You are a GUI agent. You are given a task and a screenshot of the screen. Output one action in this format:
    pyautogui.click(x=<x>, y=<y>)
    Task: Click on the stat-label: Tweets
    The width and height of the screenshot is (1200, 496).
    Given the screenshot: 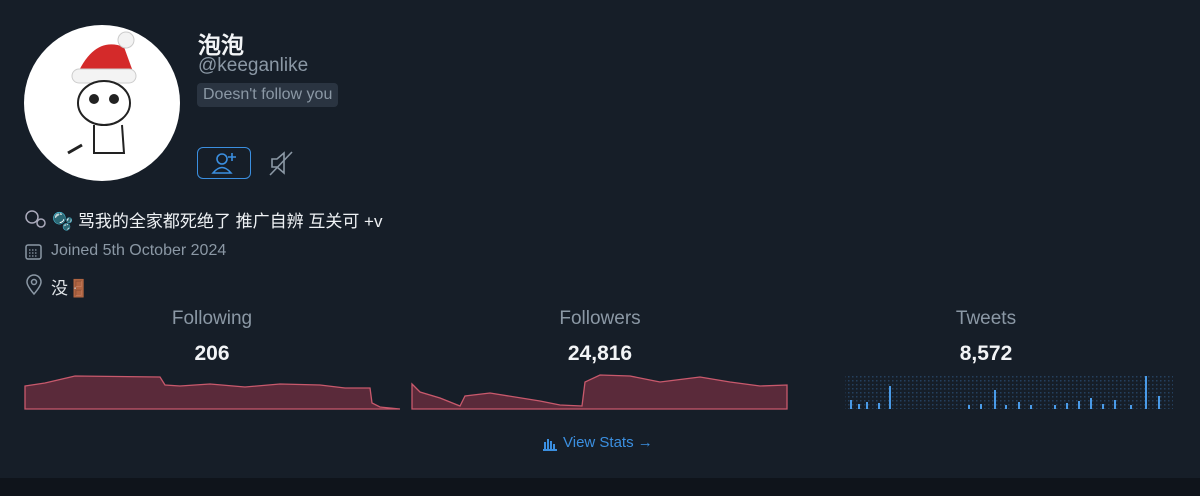 What is the action you would take?
    pyautogui.click(x=986, y=318)
    